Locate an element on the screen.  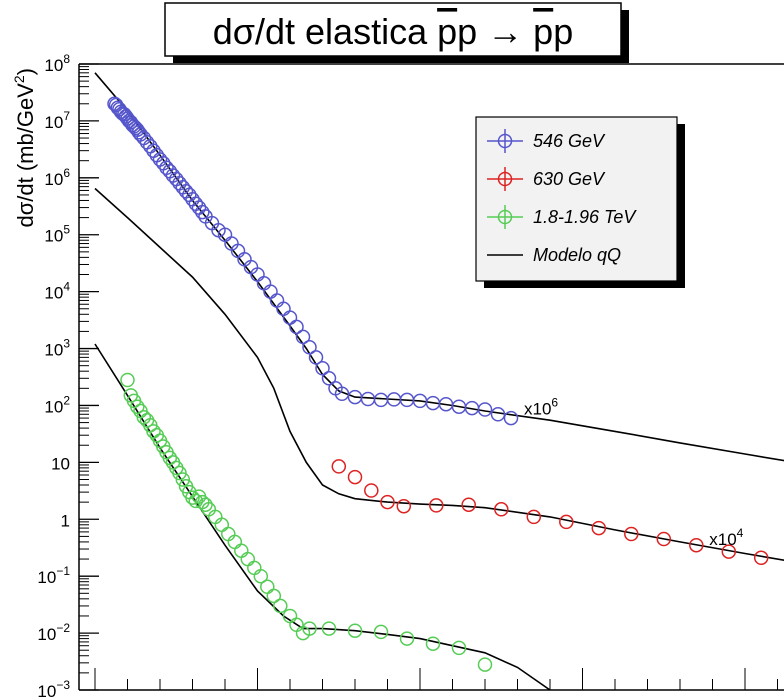
legend-label: Modelo qQ is located at coordinates (577, 255).